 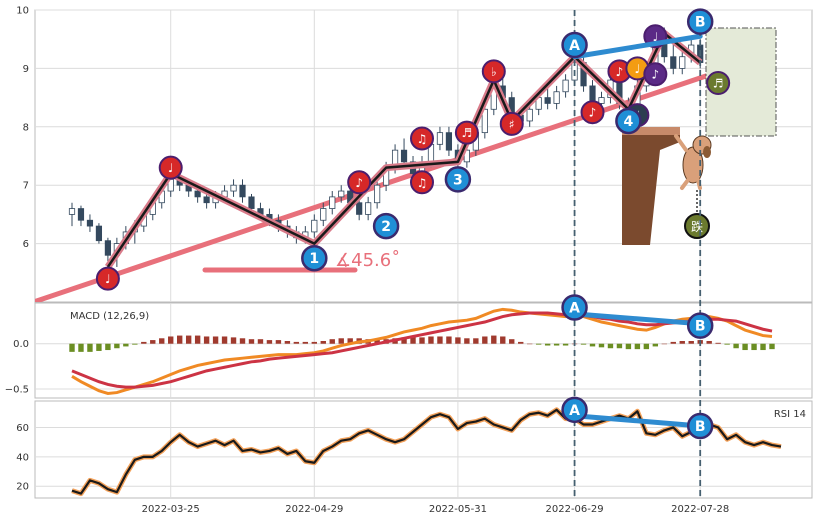 I want to click on music-note-glyph: ♭, so click(x=494, y=72).